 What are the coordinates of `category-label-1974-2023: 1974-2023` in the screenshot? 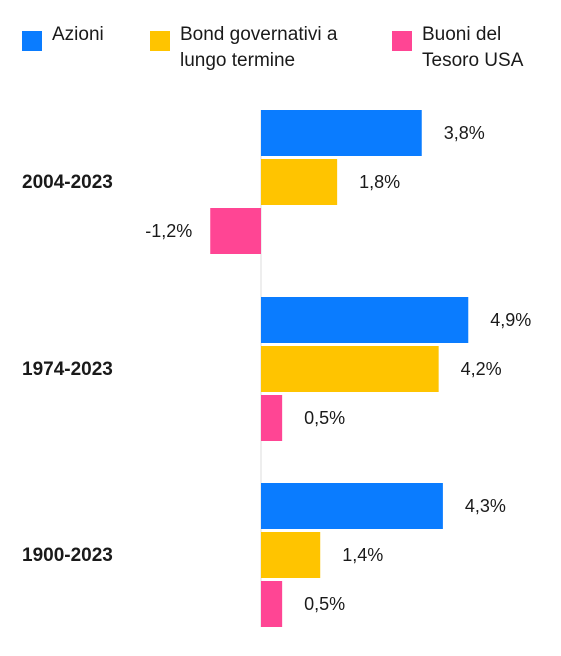 It's located at (67, 369).